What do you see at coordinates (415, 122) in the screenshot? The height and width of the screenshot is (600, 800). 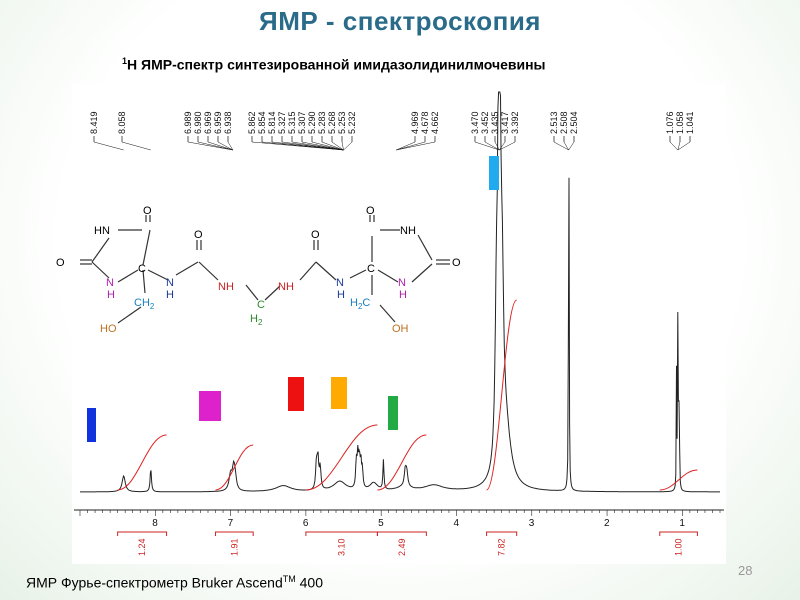 I see `peak-shift-label: 4.969` at bounding box center [415, 122].